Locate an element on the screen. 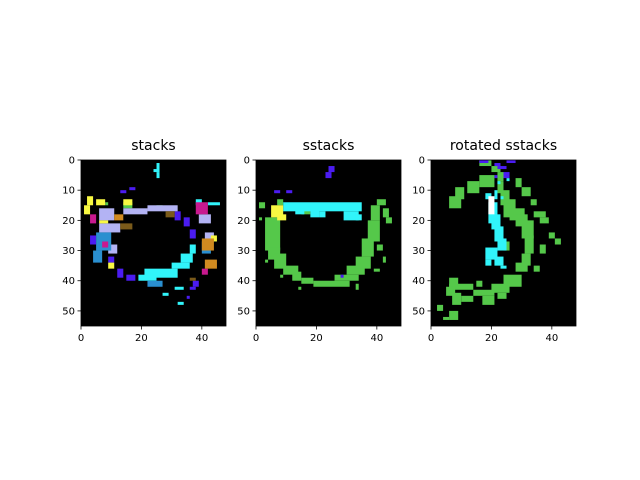  title-rotated-sstacks: rotated sstacks is located at coordinates (503, 146).